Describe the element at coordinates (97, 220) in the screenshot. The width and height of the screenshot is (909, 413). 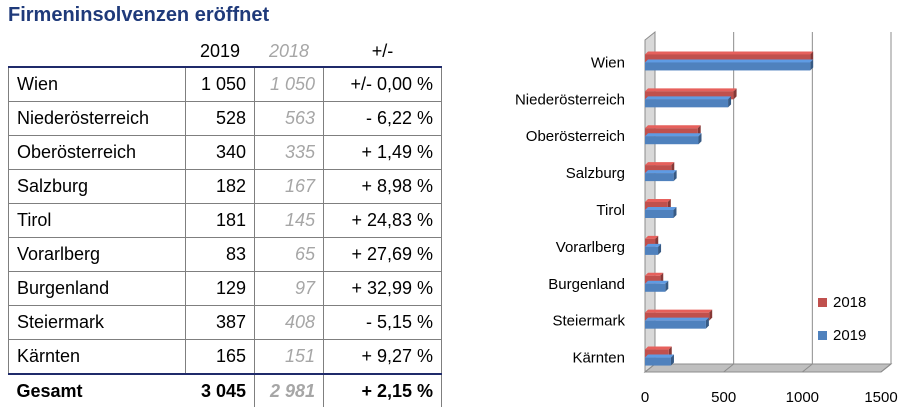
I see `region-name: Tirol` at that location.